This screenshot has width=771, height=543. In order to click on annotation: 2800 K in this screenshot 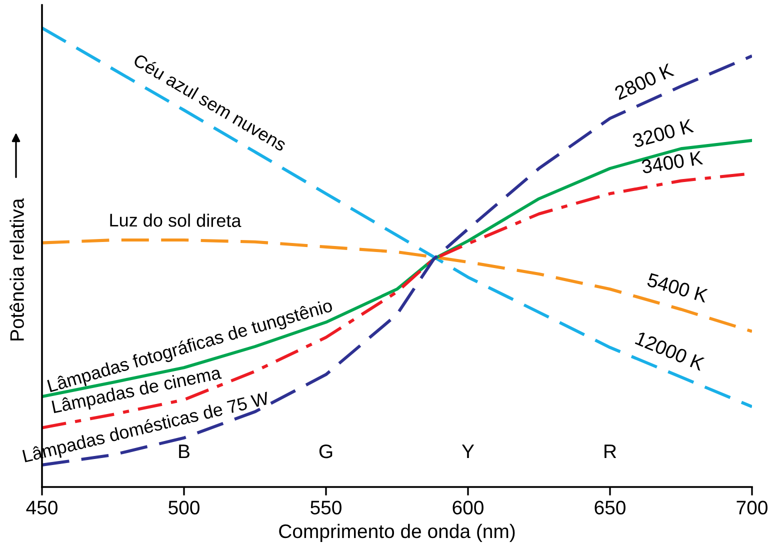, I will do `click(644, 81)`.